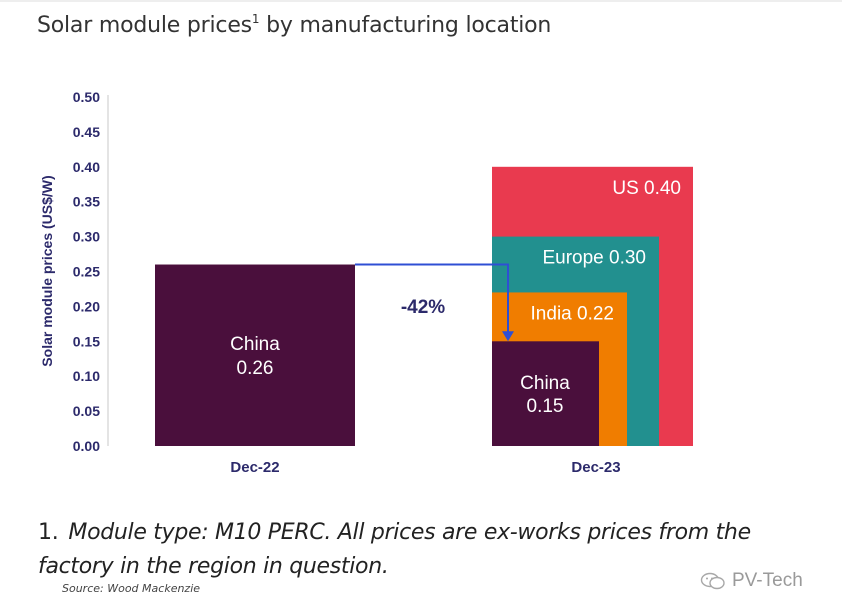  Describe the element at coordinates (423, 307) in the screenshot. I see `change-percent-label: -42%` at that location.